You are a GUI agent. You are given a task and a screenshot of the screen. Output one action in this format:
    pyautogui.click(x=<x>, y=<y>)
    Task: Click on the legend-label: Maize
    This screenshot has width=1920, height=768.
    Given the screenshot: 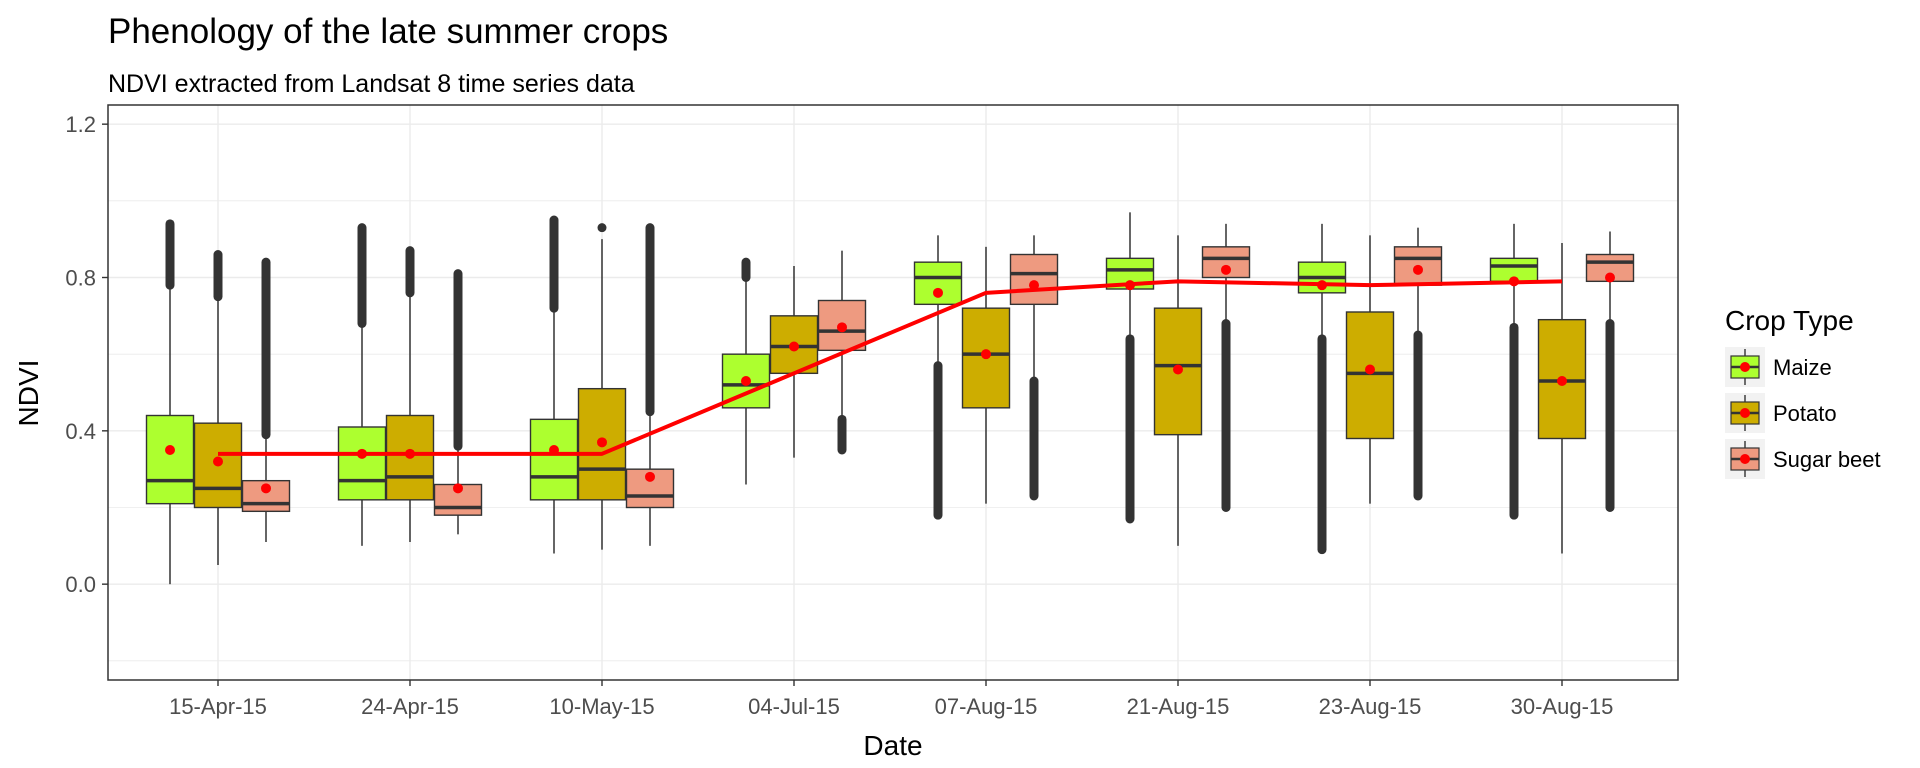 What is the action you would take?
    pyautogui.click(x=1802, y=367)
    